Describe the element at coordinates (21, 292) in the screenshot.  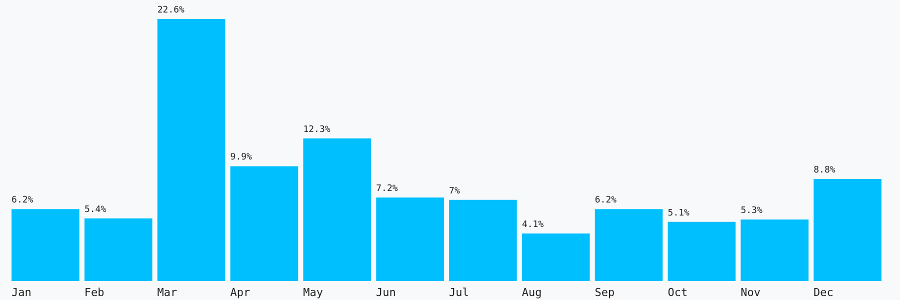
I see `x-tick-label: Jan` at that location.